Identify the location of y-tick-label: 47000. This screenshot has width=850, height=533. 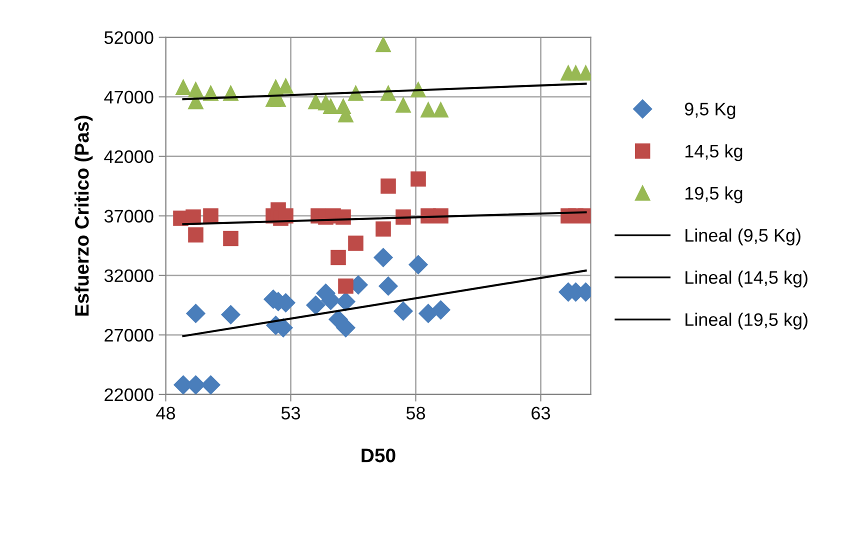
(129, 97).